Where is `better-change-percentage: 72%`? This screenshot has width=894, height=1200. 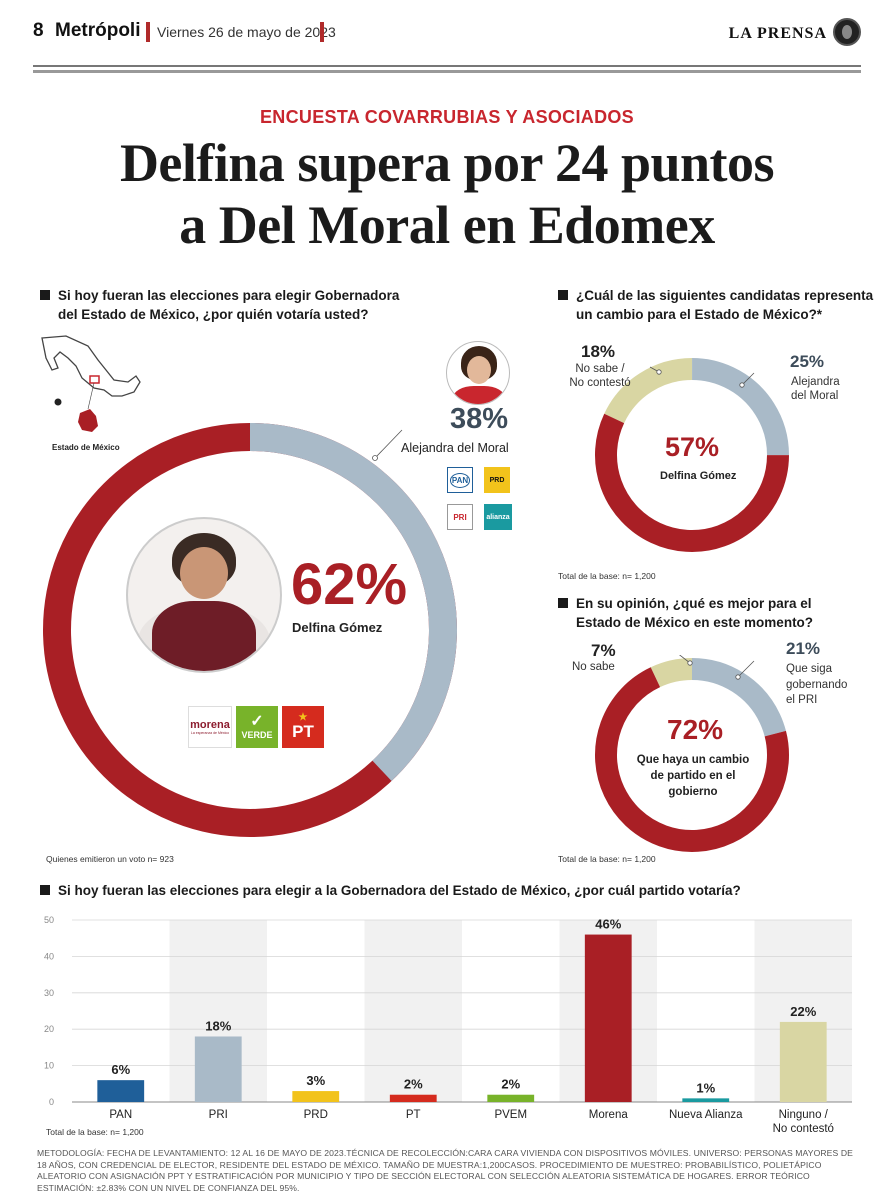
better-change-percentage: 72% is located at coordinates (695, 729).